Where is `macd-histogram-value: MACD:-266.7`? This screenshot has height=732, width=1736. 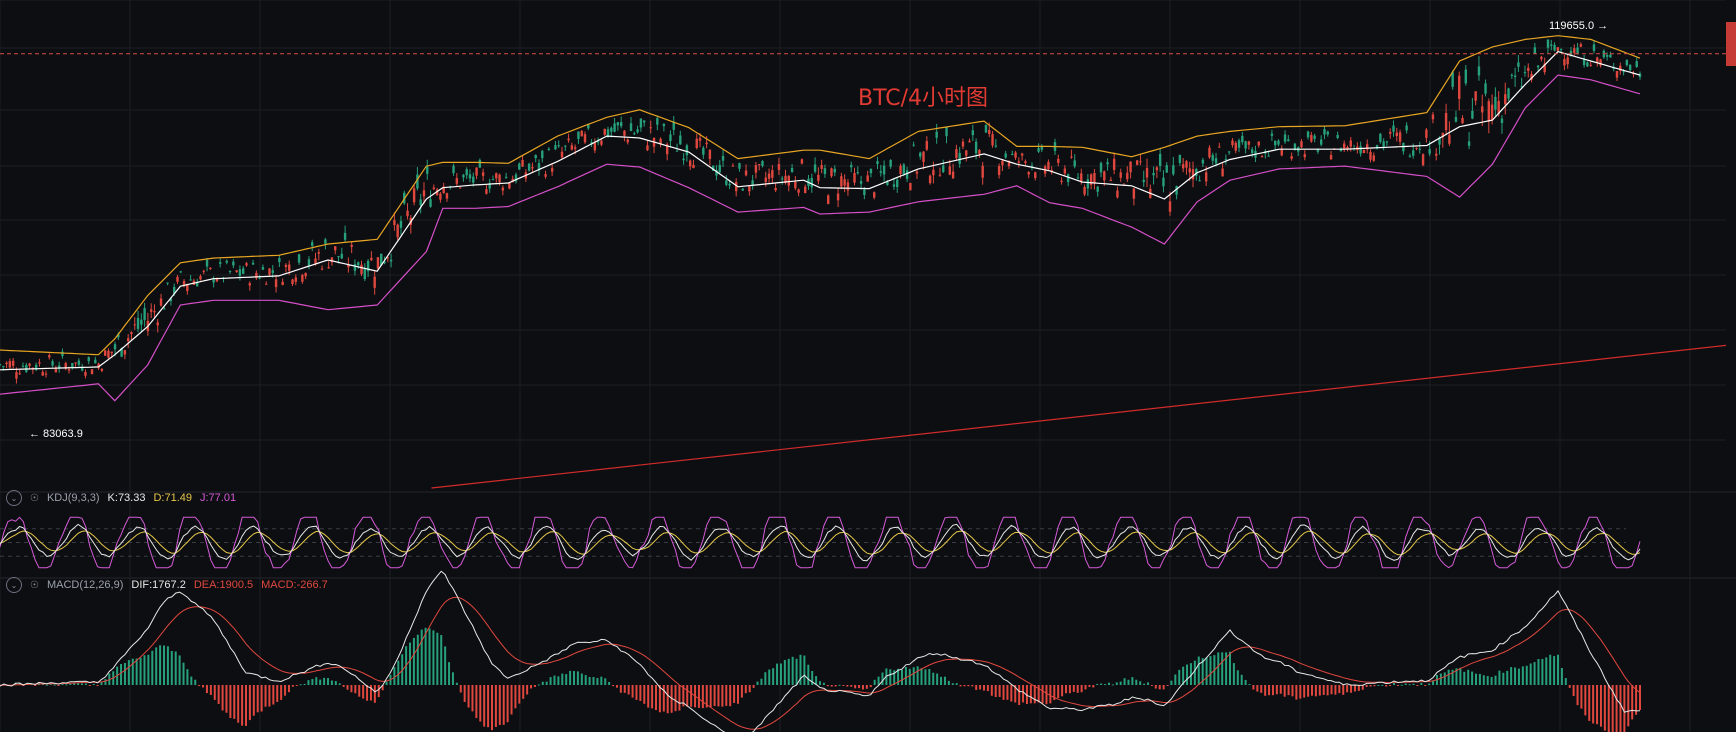
macd-histogram-value: MACD:-266.7 is located at coordinates (294, 585).